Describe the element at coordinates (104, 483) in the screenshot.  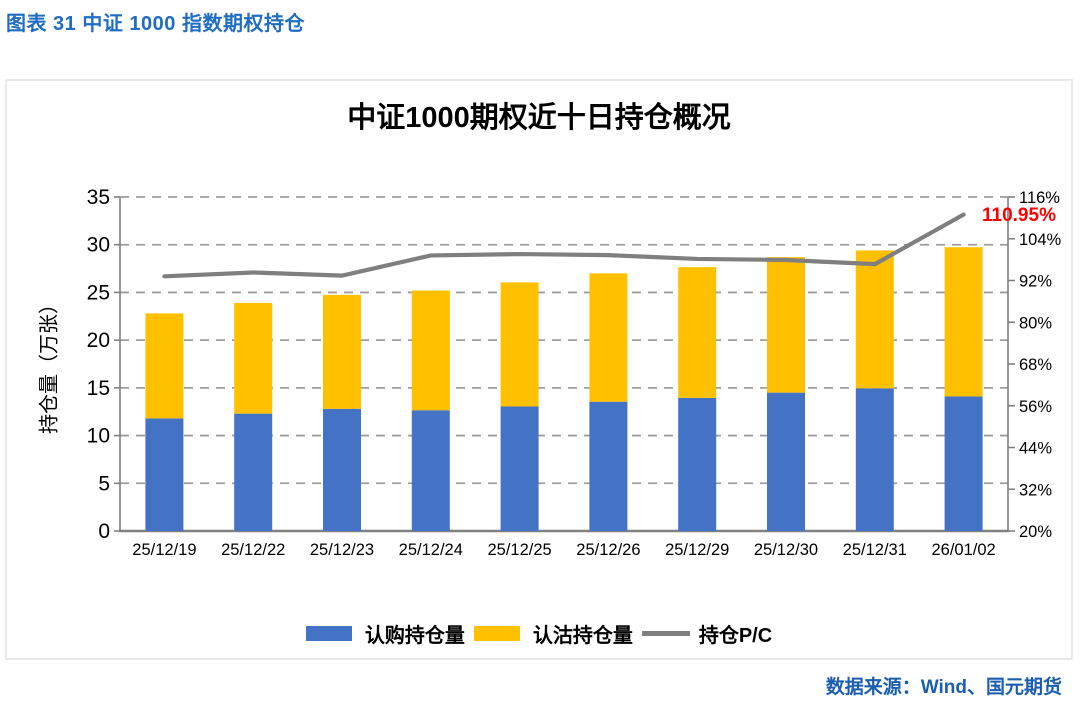
I see `left-axis-tick-label: 5` at that location.